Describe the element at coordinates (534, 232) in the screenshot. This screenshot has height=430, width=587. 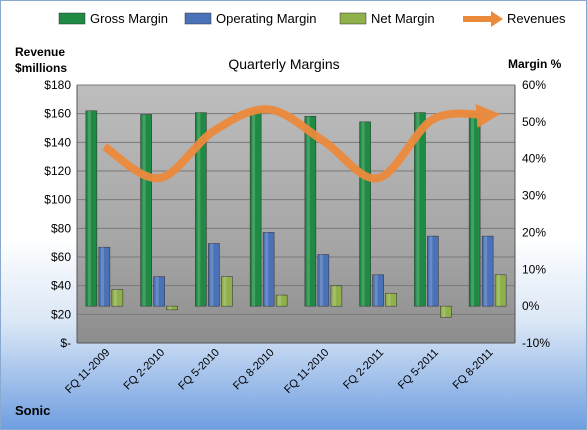
I see `right-tick-label: 20%` at that location.